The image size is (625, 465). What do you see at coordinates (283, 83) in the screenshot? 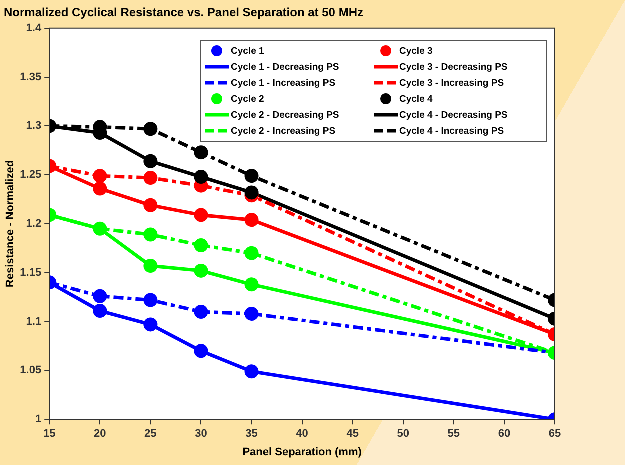
I see `legend-label: Cycle 1 - Increasing PS` at bounding box center [283, 83].